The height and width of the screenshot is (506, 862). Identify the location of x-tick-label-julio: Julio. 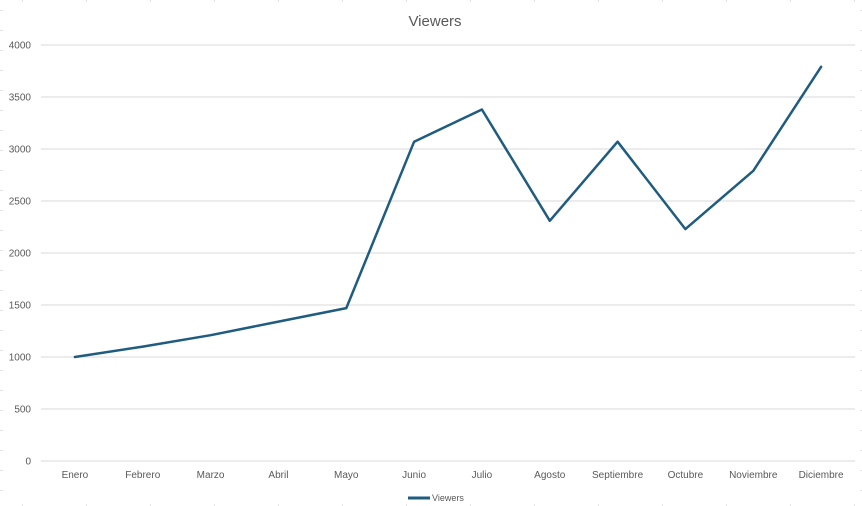
(482, 475).